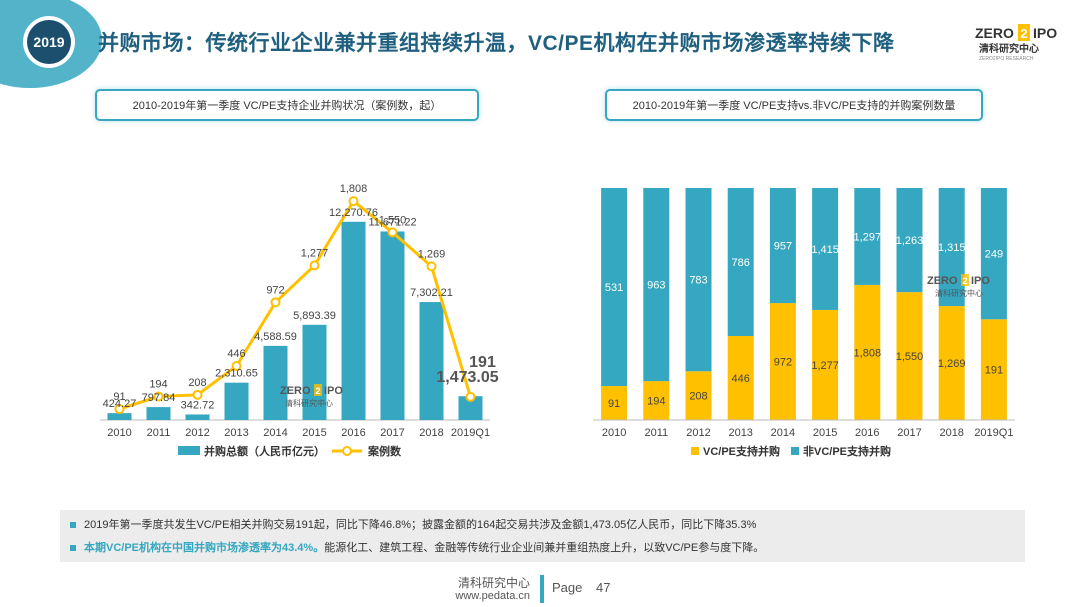 The height and width of the screenshot is (607, 1080). I want to click on right-bar-vcpe-2012, so click(698, 395).